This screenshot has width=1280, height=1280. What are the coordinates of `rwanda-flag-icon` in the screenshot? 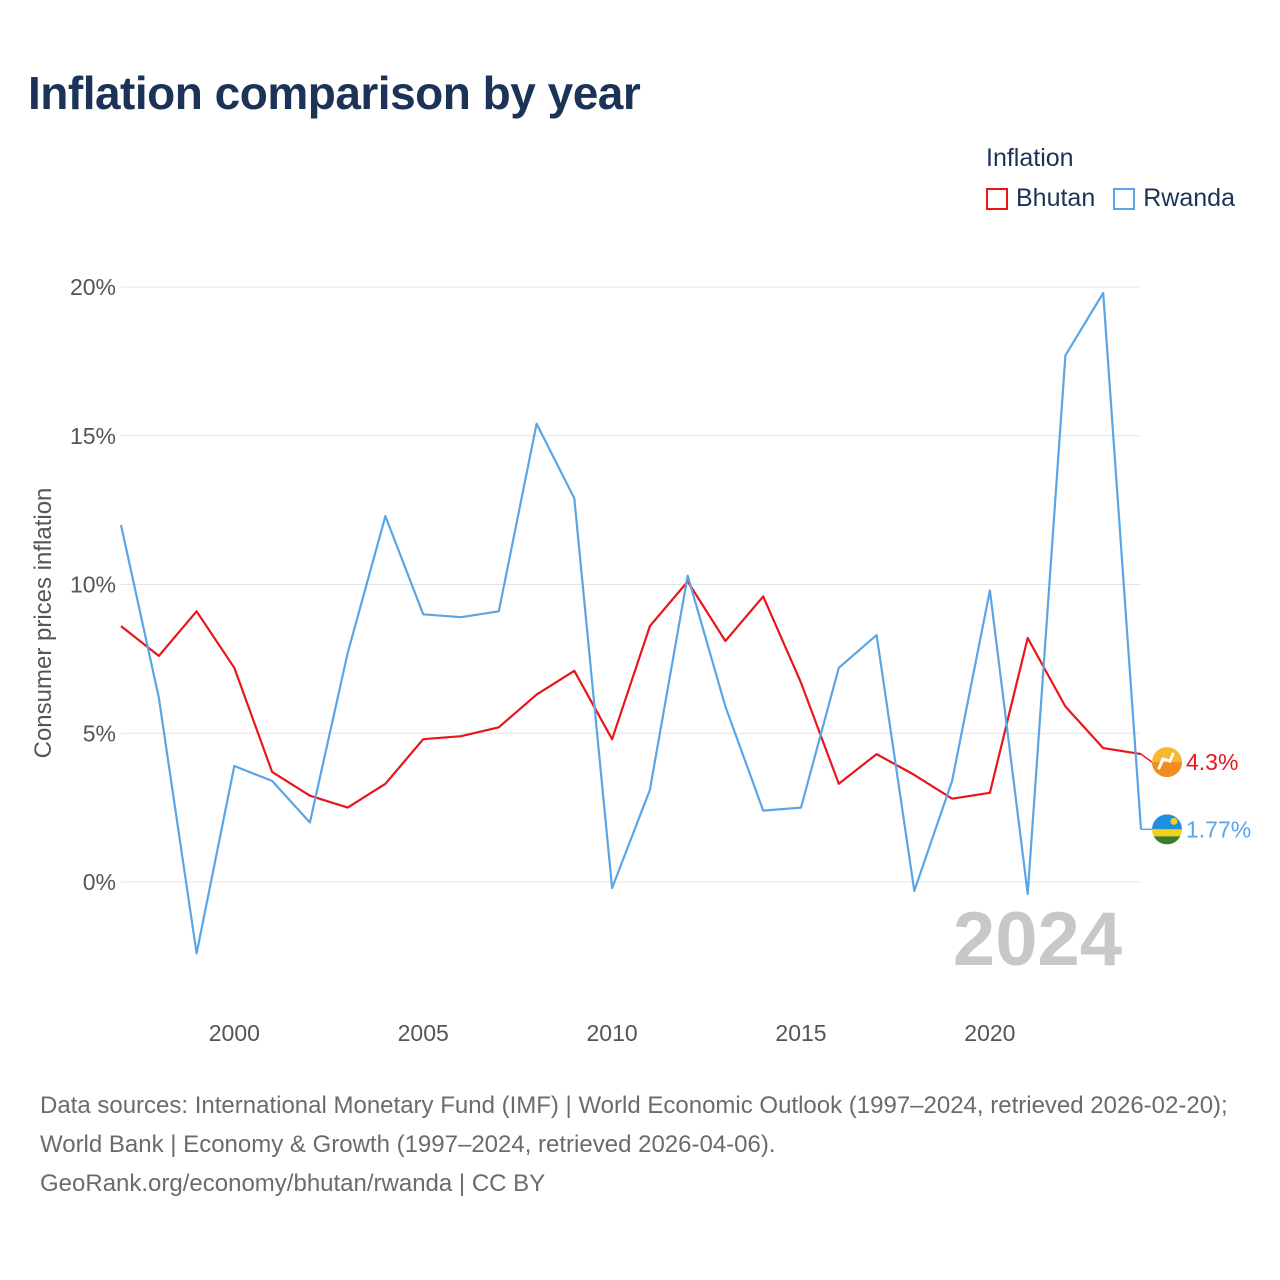 It's located at (1167, 829).